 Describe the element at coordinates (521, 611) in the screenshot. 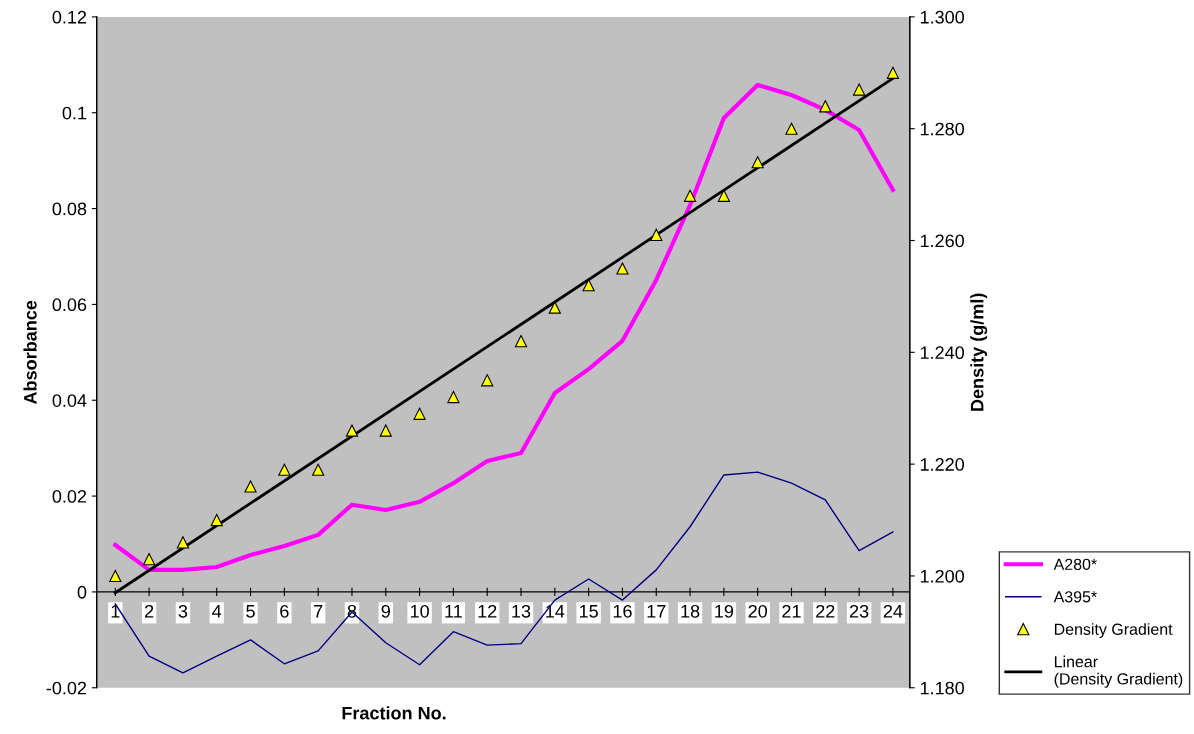

I see `x-tick-label: 13` at that location.